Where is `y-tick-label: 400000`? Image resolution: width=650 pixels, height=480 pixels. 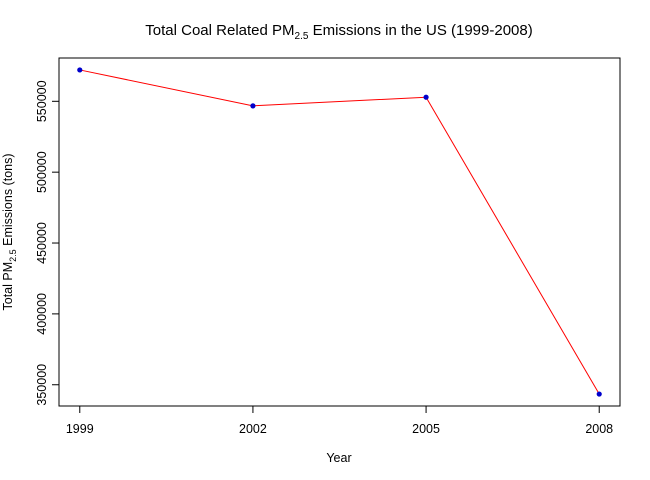
y-tick-label: 400000 is located at coordinates (42, 314).